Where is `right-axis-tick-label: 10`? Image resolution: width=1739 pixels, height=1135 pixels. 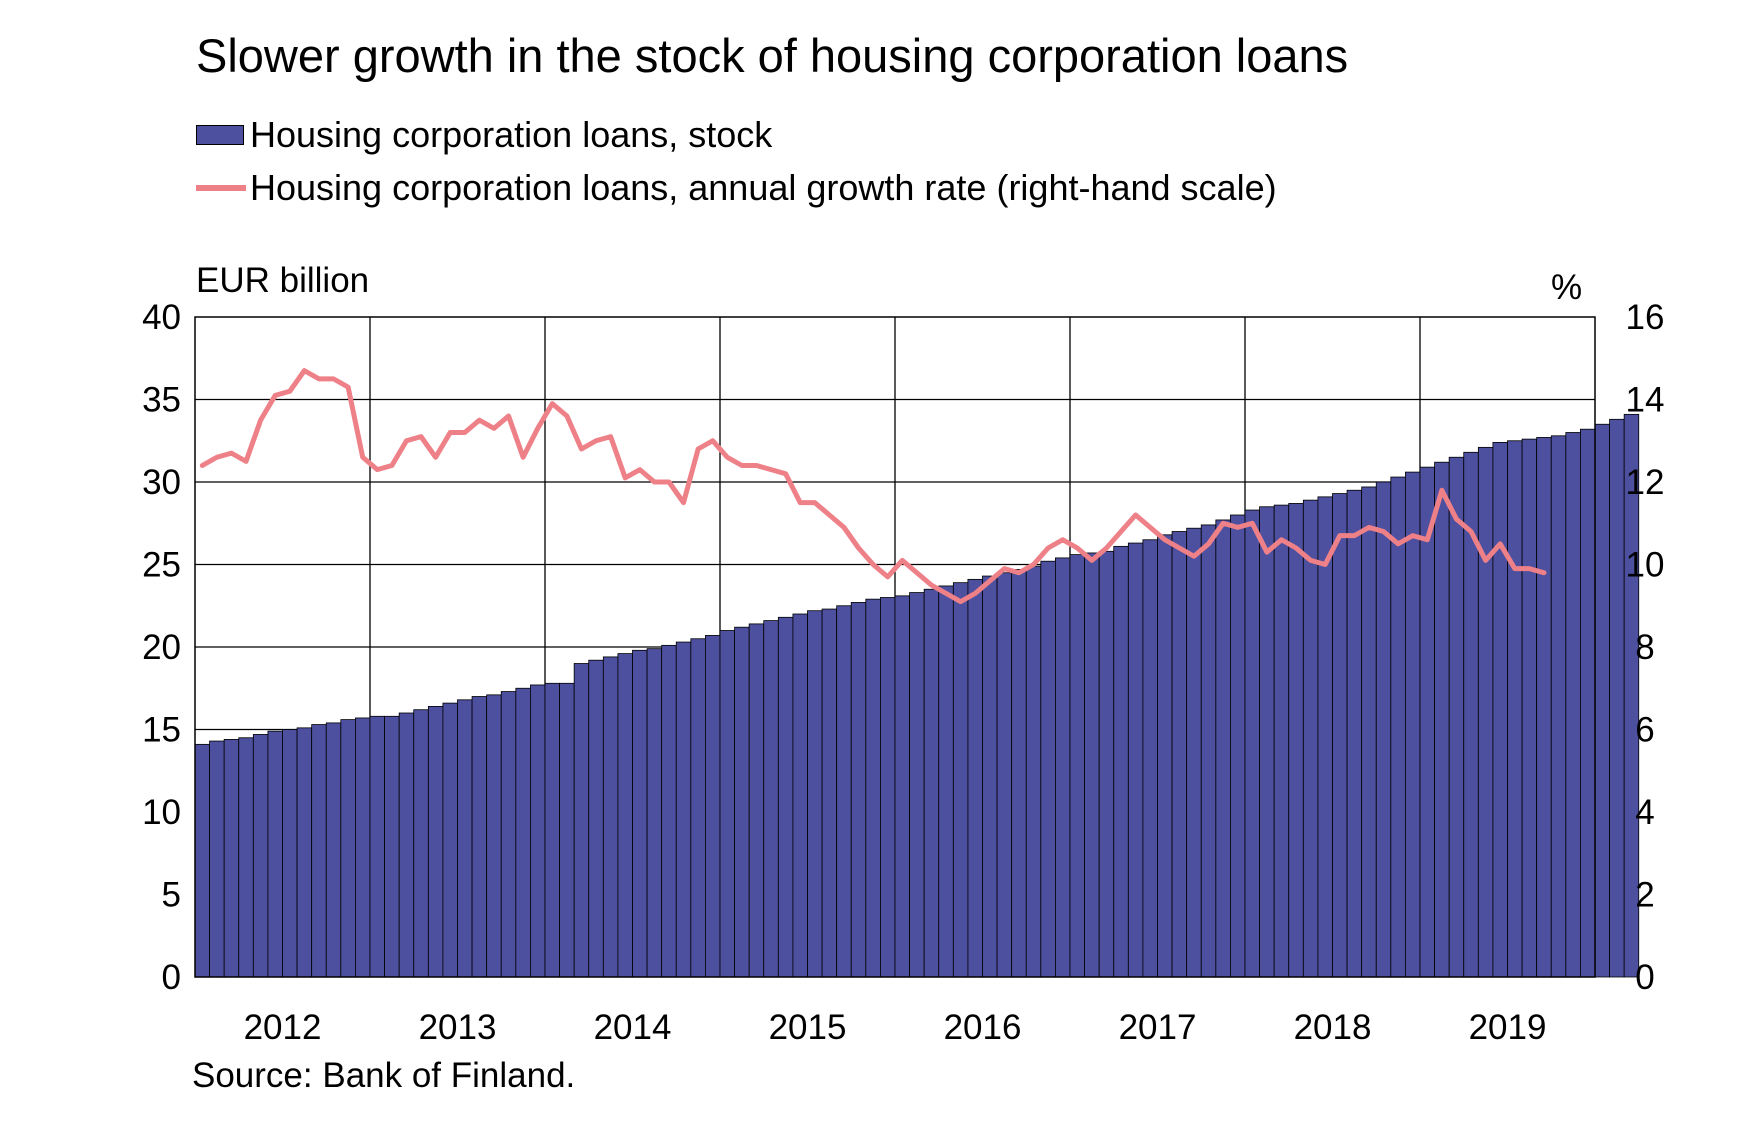 right-axis-tick-label: 10 is located at coordinates (1645, 565).